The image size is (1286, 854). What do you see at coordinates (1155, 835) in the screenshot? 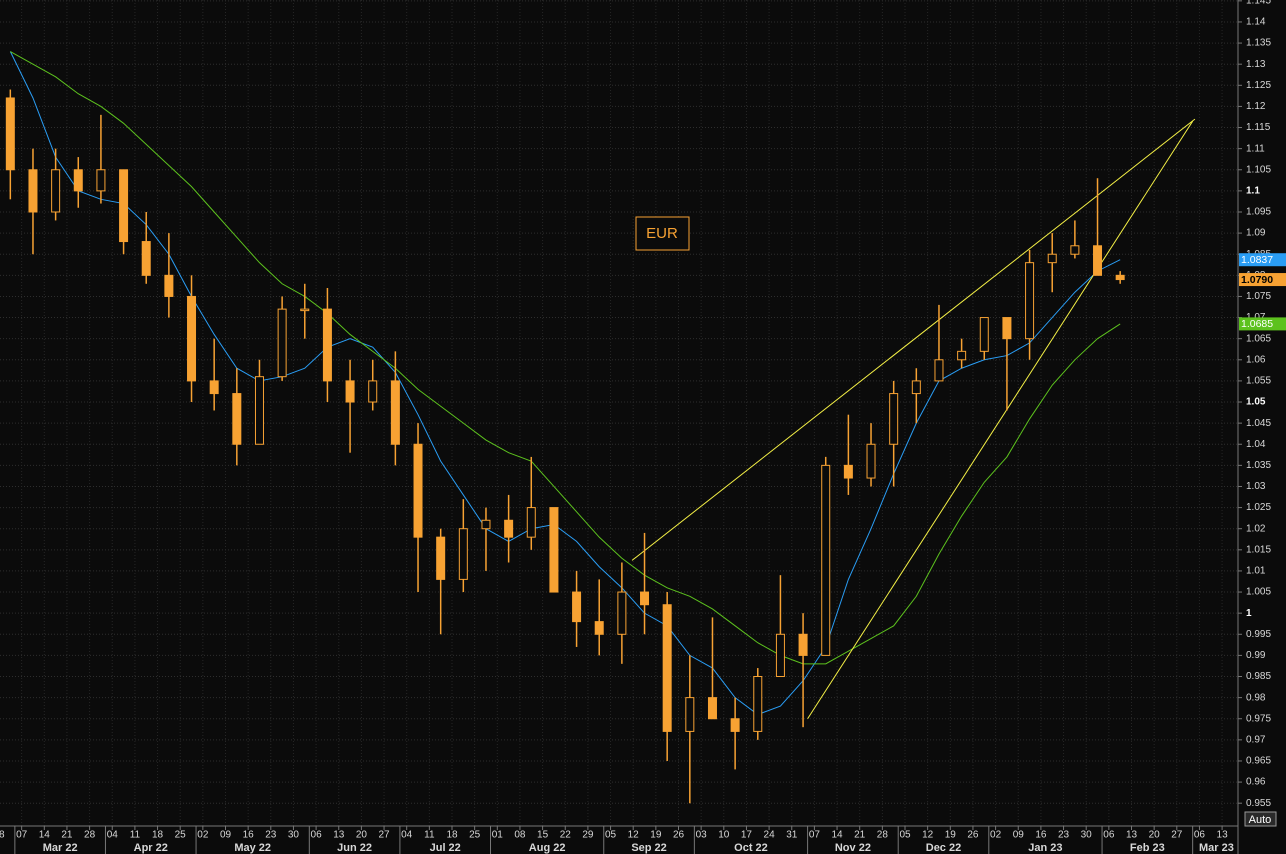
I see `x-tick-label: 20` at bounding box center [1155, 835].